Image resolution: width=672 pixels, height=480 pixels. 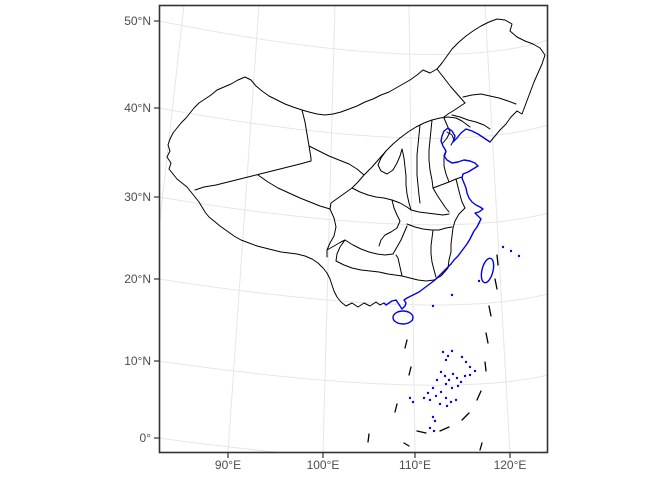 What do you see at coordinates (137, 361) in the screenshot?
I see `y-axis-tick-label: 10°N` at bounding box center [137, 361].